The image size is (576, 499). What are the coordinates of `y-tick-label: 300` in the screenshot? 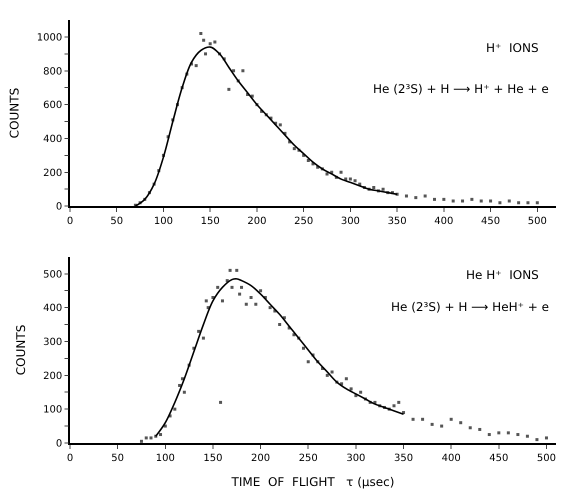 It's located at (52, 342).